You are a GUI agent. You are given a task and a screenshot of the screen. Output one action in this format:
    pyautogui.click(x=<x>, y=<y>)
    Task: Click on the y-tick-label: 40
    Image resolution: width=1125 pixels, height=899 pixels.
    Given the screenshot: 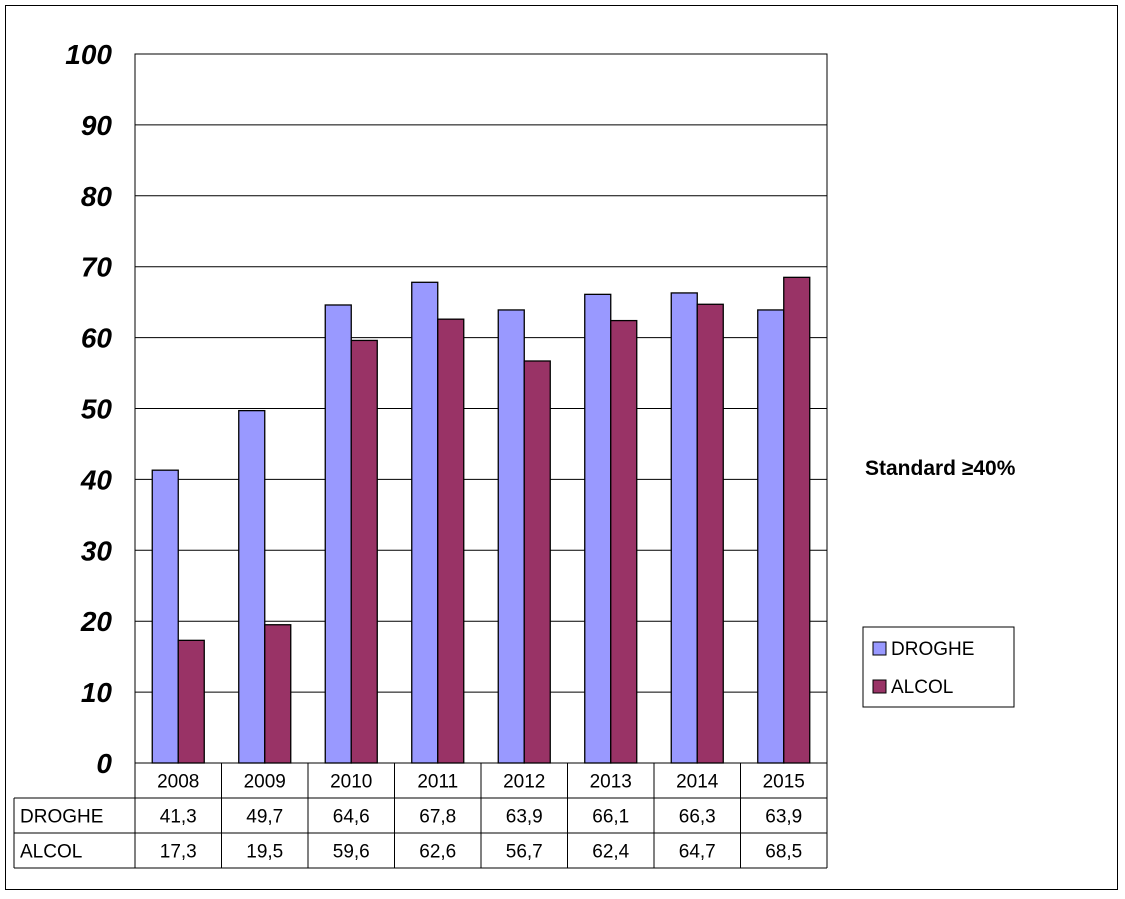 What is the action you would take?
    pyautogui.click(x=96, y=479)
    